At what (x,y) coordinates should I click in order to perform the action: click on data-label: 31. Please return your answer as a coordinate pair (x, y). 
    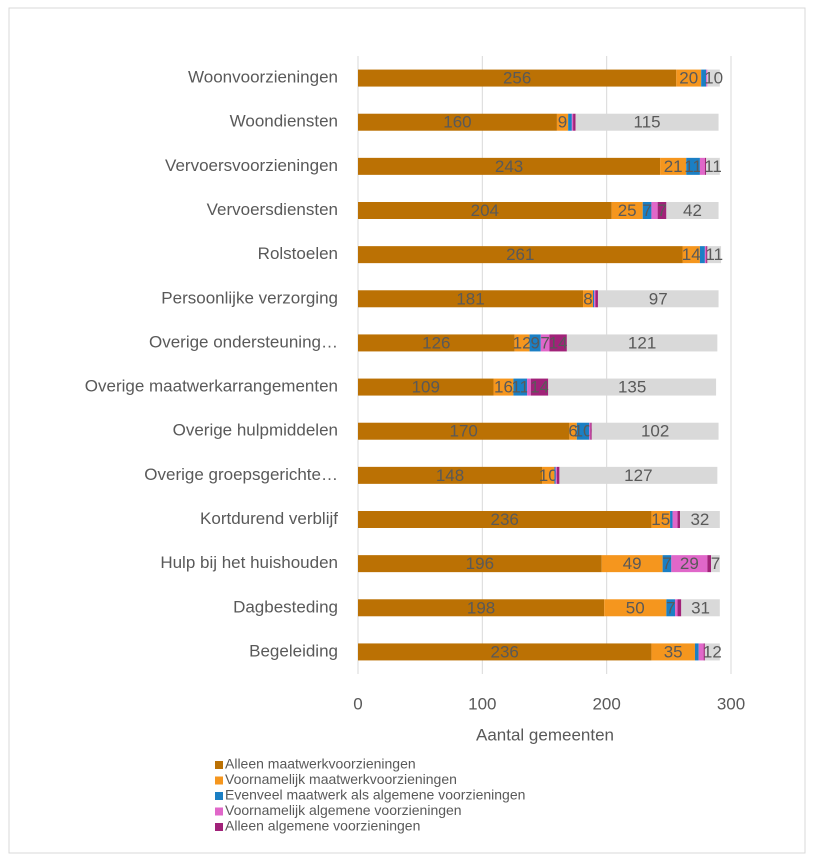
    Looking at the image, I should click on (700, 607).